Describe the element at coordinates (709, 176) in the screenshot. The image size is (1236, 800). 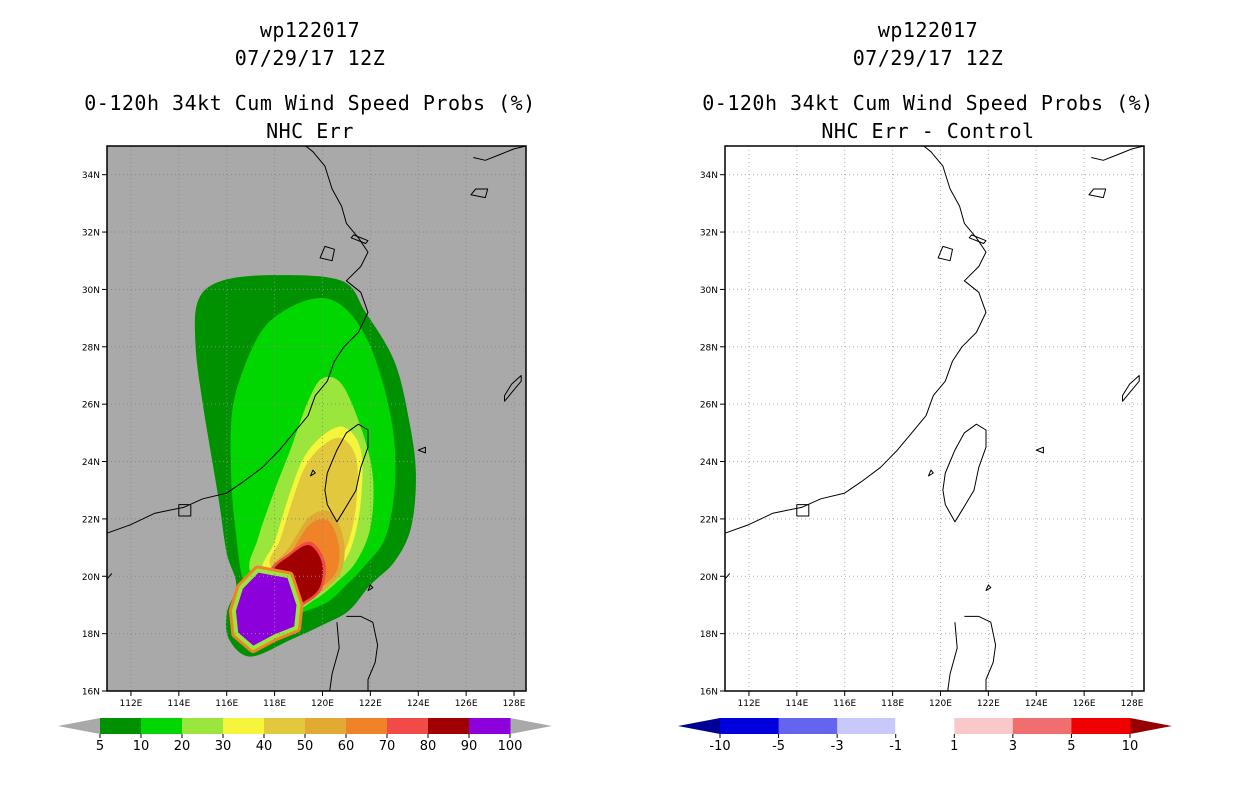
I see `right-lat-label: 34N` at that location.